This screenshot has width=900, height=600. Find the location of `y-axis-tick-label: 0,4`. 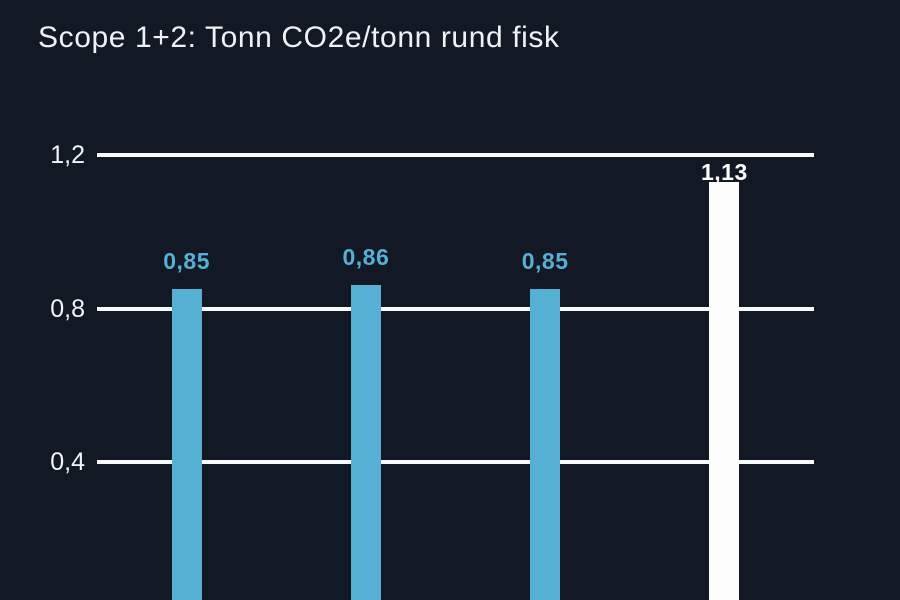

y-axis-tick-label: 0,4 is located at coordinates (67, 462).